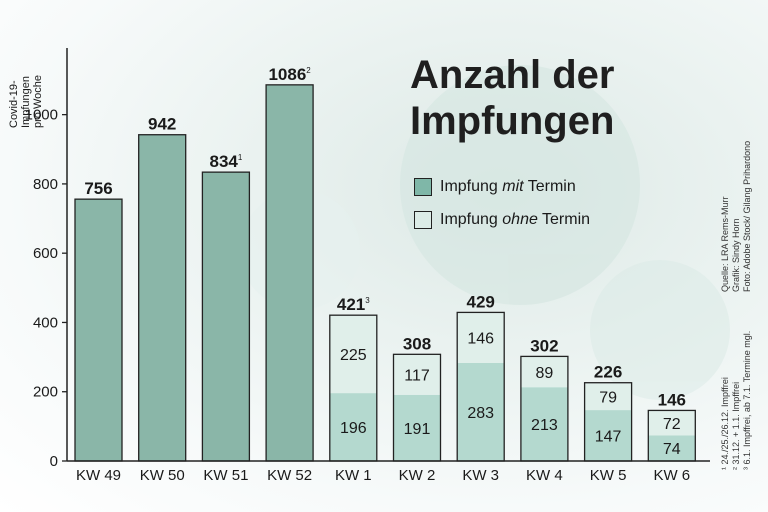  Describe the element at coordinates (608, 372) in the screenshot. I see `bar-total-label: 226` at that location.